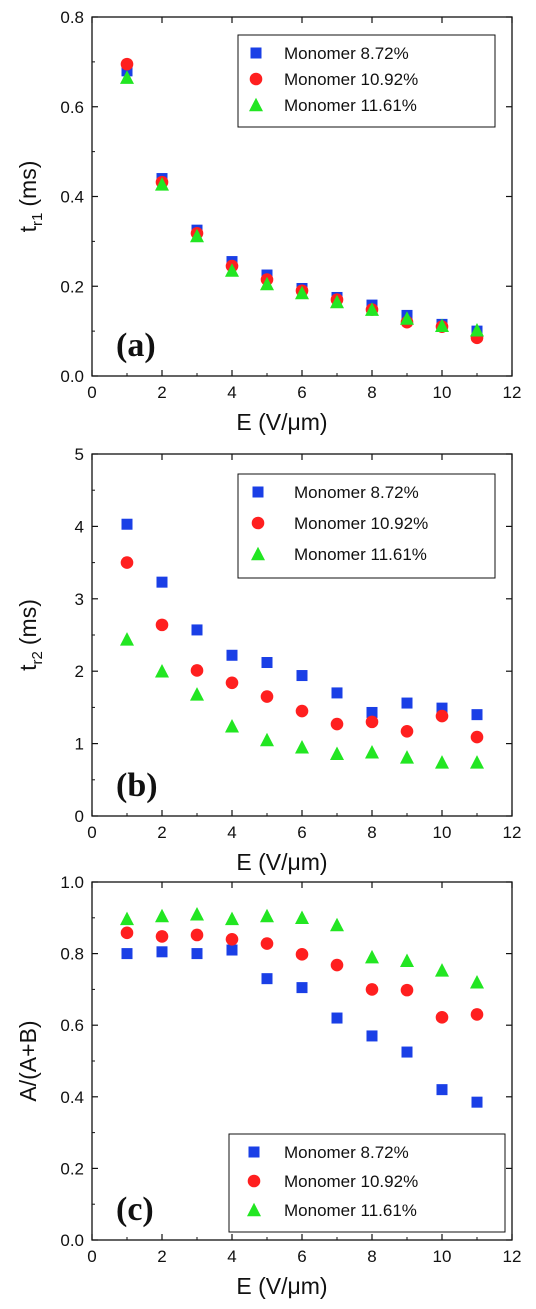 The width and height of the screenshot is (536, 1309). What do you see at coordinates (72, 1025) in the screenshot?
I see `y-tick-label: 0.6` at bounding box center [72, 1025].